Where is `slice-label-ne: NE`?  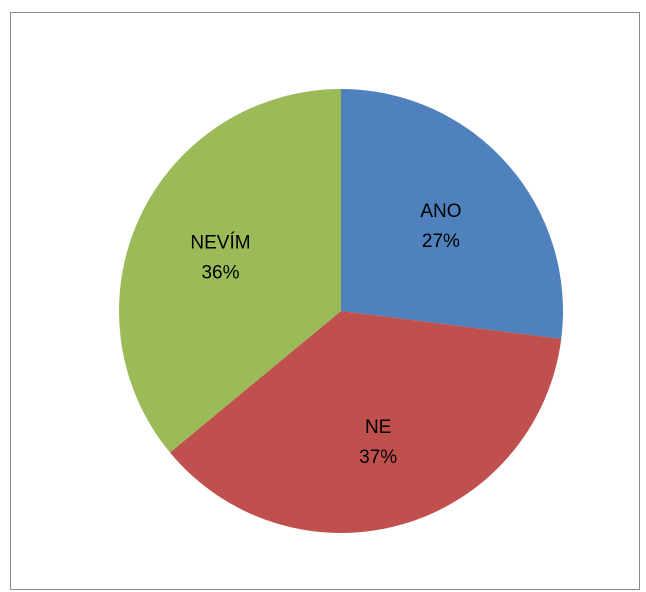
slice-label-ne: NE is located at coordinates (378, 427).